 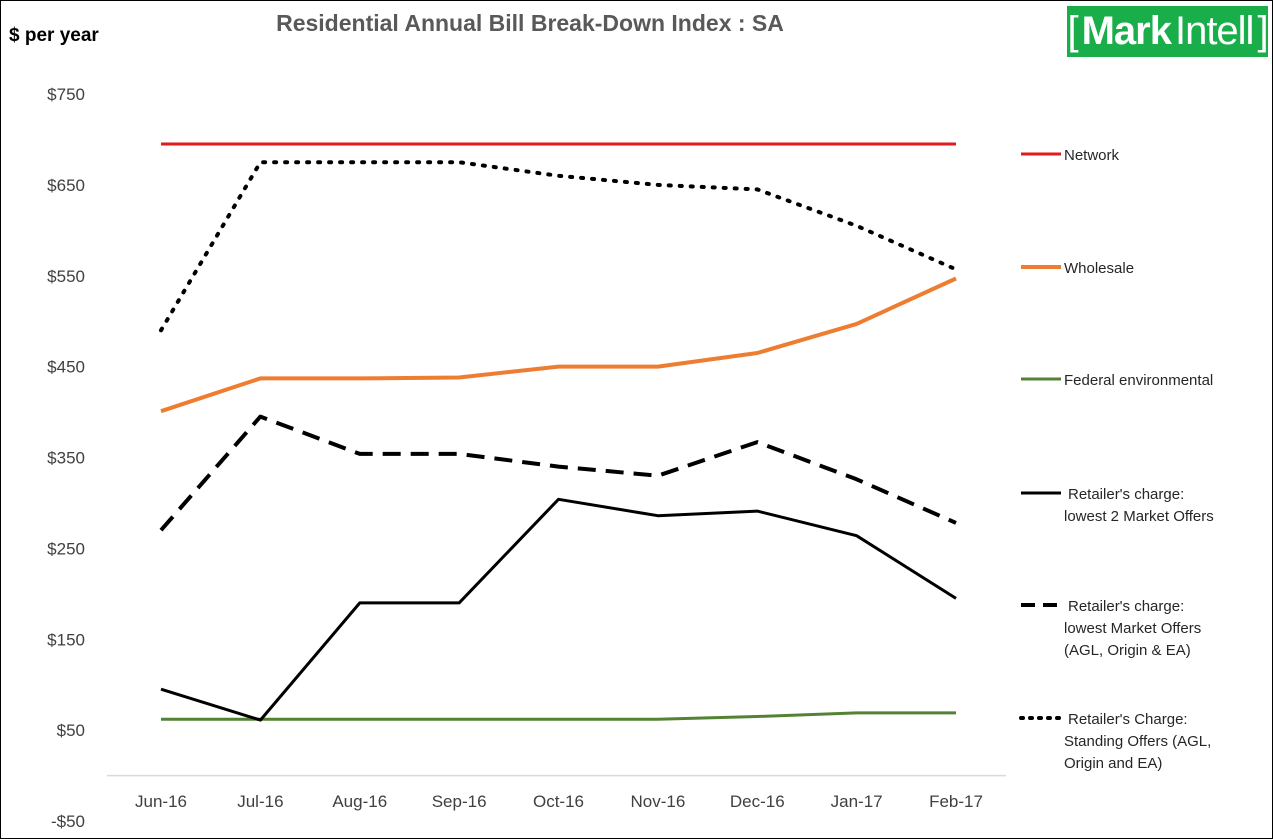 What do you see at coordinates (66, 548) in the screenshot?
I see `y-tick-label: $250` at bounding box center [66, 548].